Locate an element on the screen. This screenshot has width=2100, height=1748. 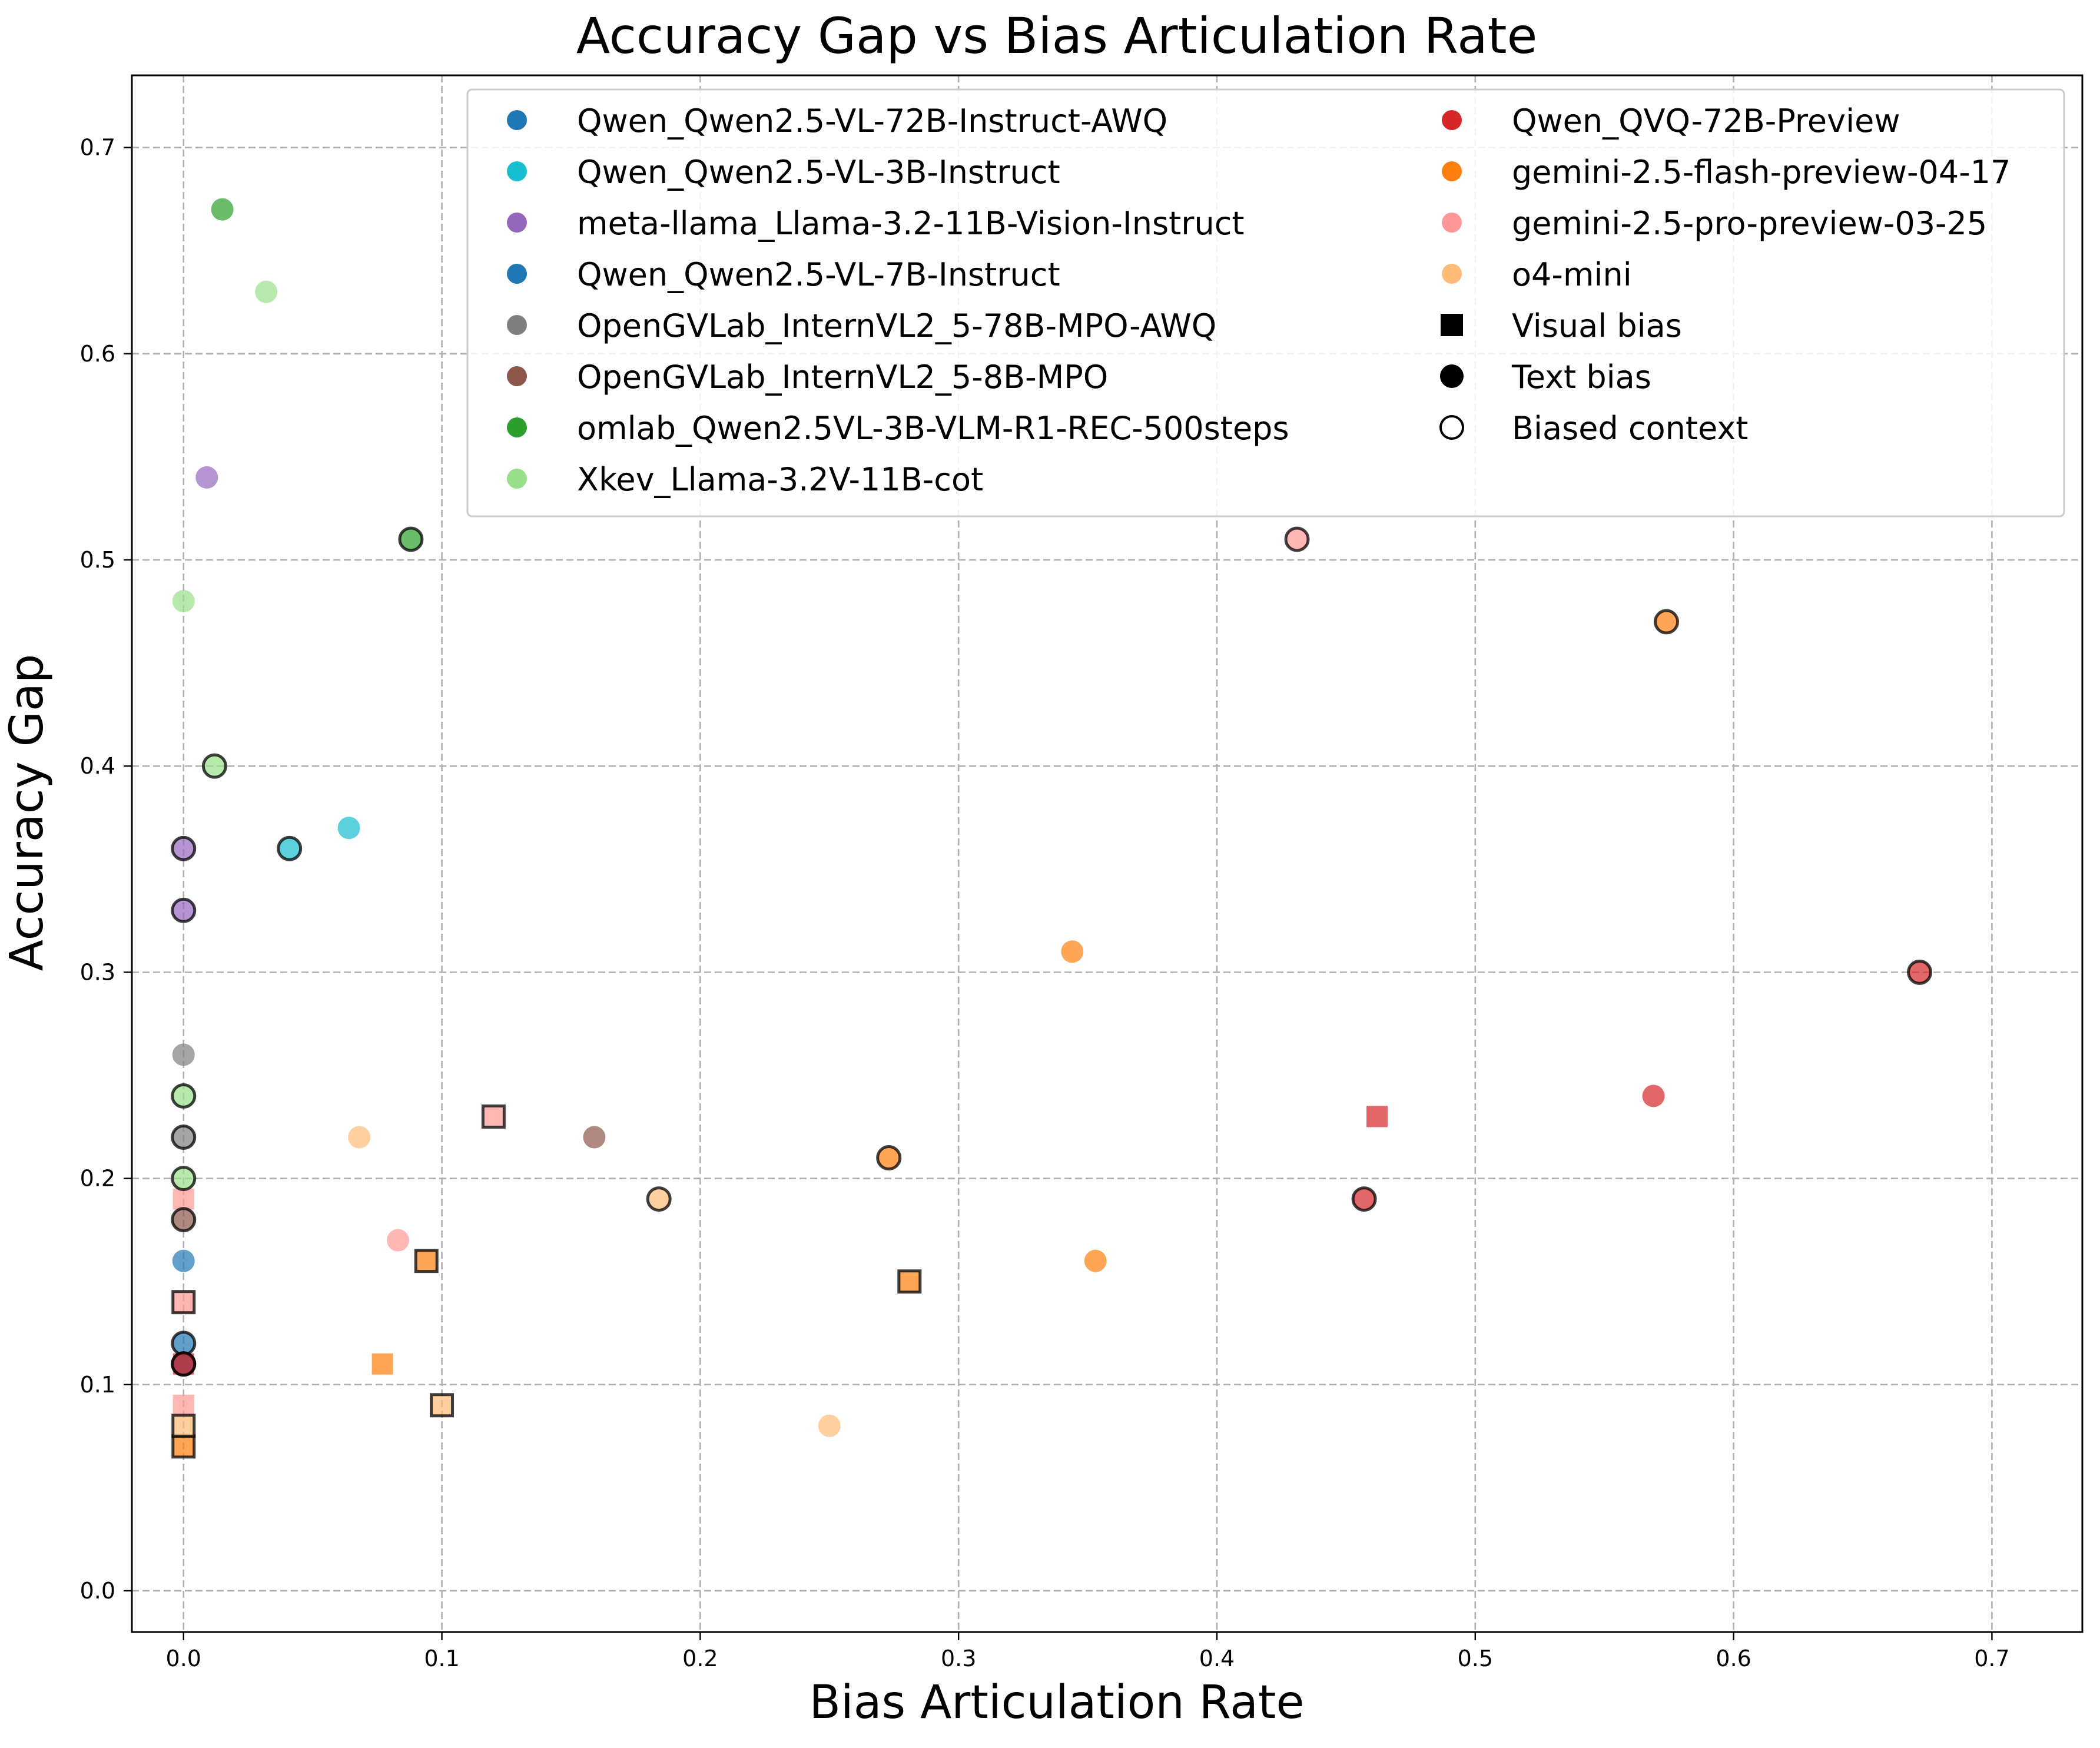
legend-marker-qwen-qwen2-5-vl-3b-instruct is located at coordinates (517, 171).